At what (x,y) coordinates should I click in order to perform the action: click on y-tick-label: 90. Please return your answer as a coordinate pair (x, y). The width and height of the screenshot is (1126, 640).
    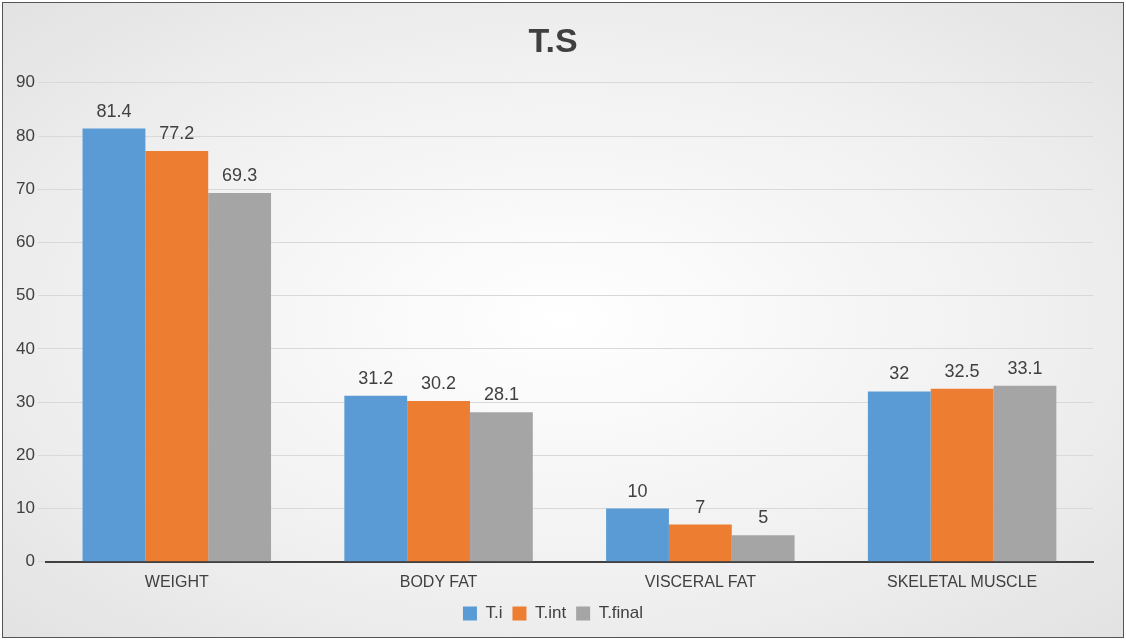
    Looking at the image, I should click on (25, 82).